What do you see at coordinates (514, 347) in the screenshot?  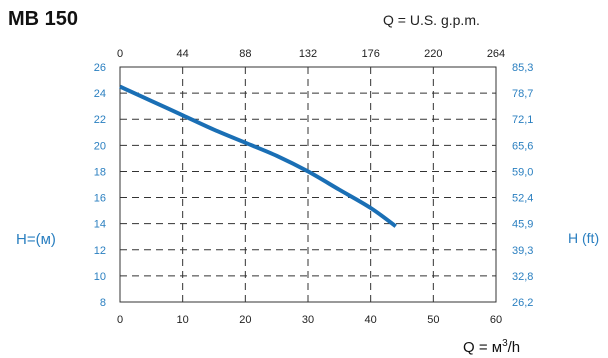 I see `bottom-axis-label-suffix: /h` at bounding box center [514, 347].